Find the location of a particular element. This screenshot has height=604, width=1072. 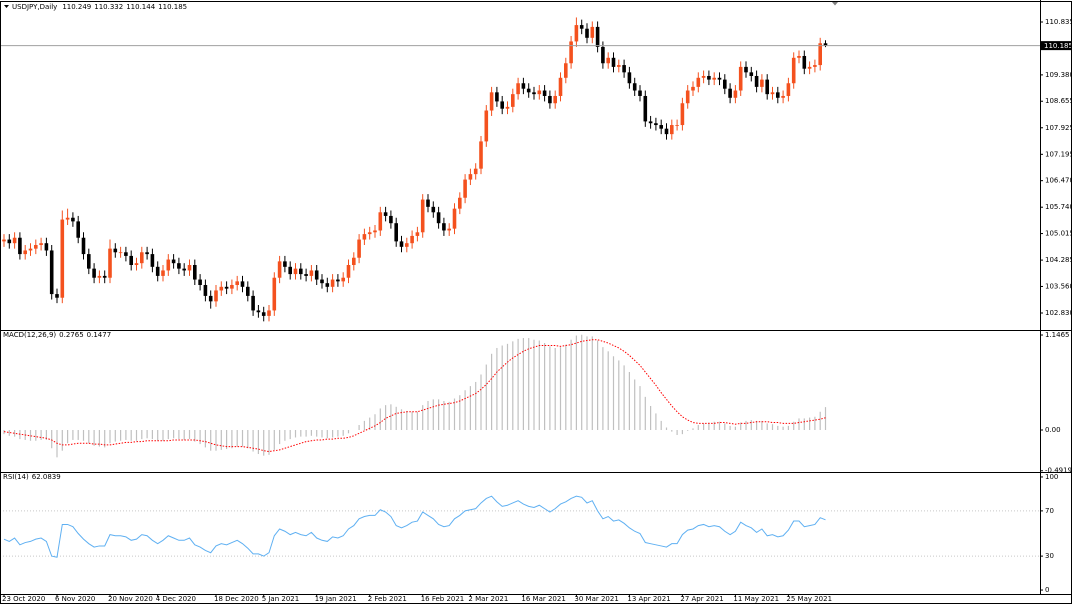

y-tick-label: 70 is located at coordinates (1049, 511).